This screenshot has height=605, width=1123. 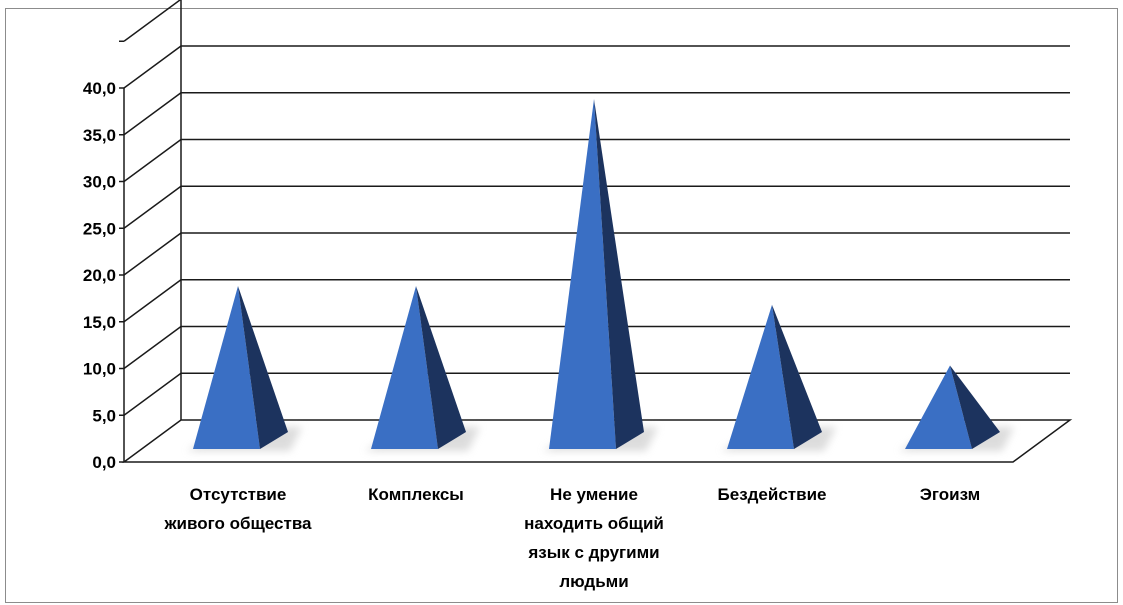 What do you see at coordinates (99, 275) in the screenshot?
I see `y-tick-label: 20,0` at bounding box center [99, 275].